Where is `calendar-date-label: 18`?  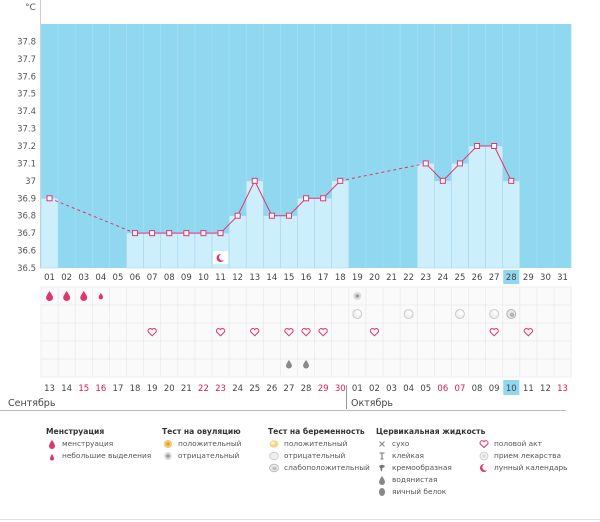 calendar-date-label: 18 is located at coordinates (135, 389).